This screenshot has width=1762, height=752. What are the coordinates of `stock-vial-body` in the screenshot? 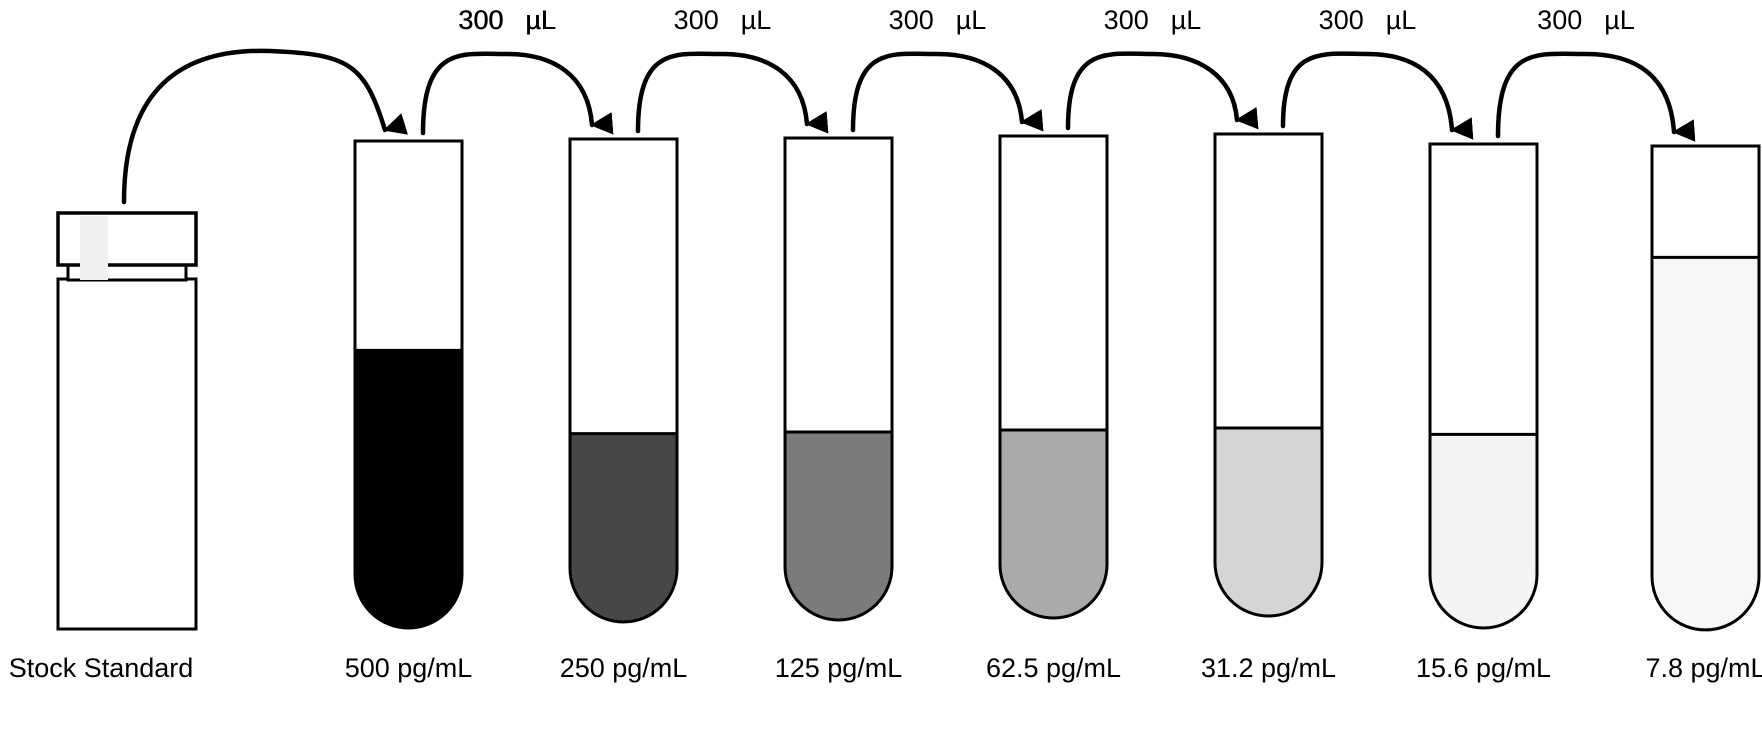 It's located at (127, 454).